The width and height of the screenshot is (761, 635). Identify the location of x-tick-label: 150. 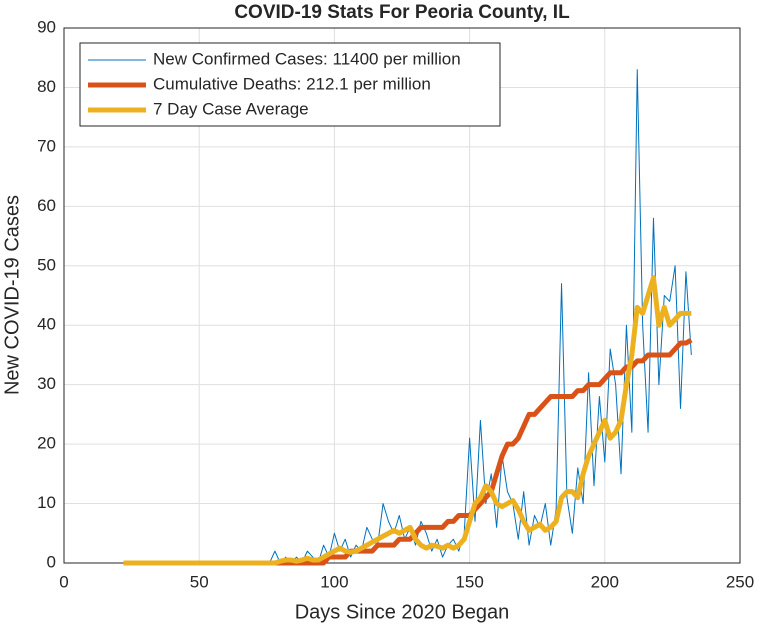
(469, 581).